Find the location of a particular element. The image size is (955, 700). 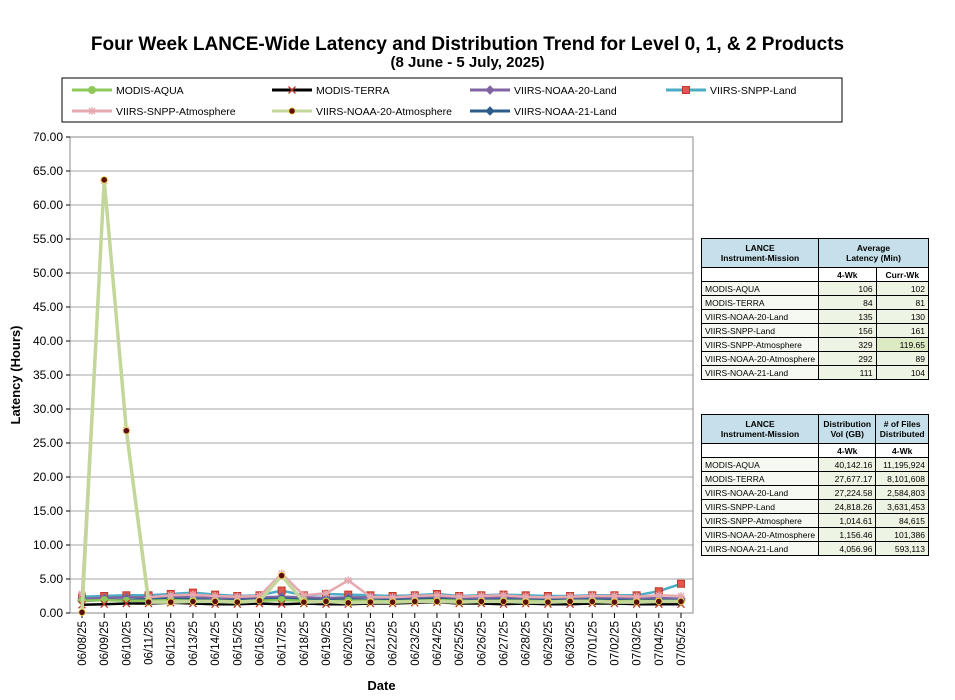

legend-entry: VIIRS-NOAA-20-Atmosphere is located at coordinates (384, 112).